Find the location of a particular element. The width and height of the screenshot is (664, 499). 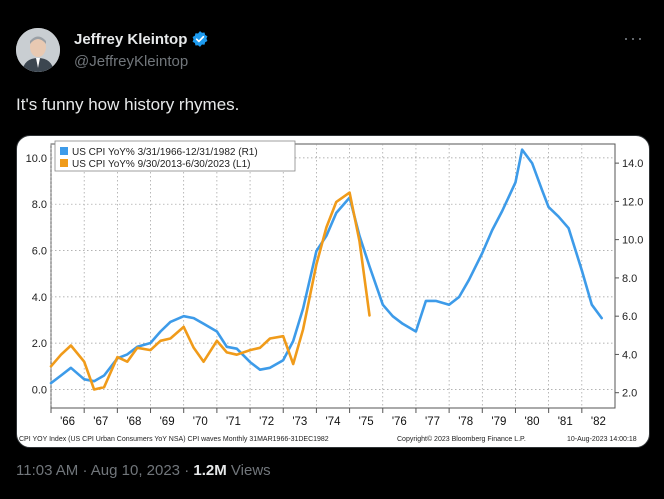

views-label: Views is located at coordinates (250, 470).